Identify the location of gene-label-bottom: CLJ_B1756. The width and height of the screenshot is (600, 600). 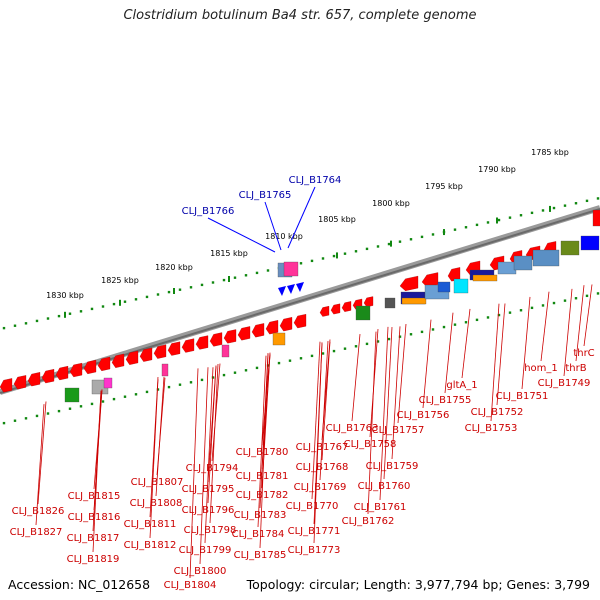
(423, 415).